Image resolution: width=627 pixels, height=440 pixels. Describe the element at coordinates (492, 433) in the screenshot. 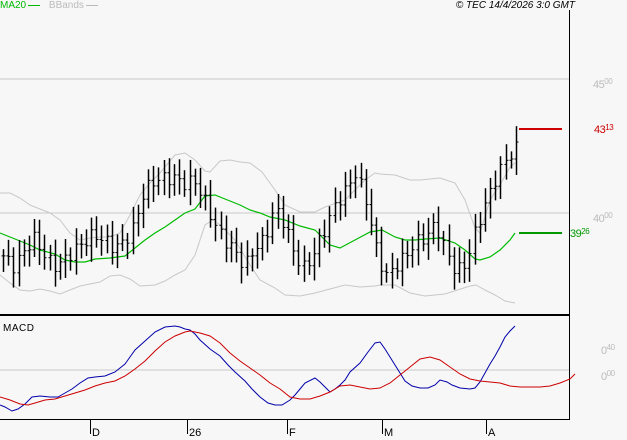

I see `x-tick-label-apr: A` at that location.